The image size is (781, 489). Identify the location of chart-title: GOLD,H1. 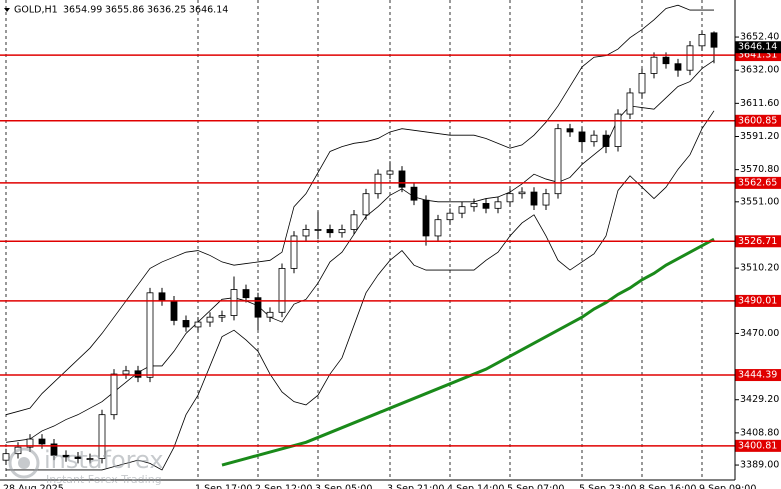
(36, 10).